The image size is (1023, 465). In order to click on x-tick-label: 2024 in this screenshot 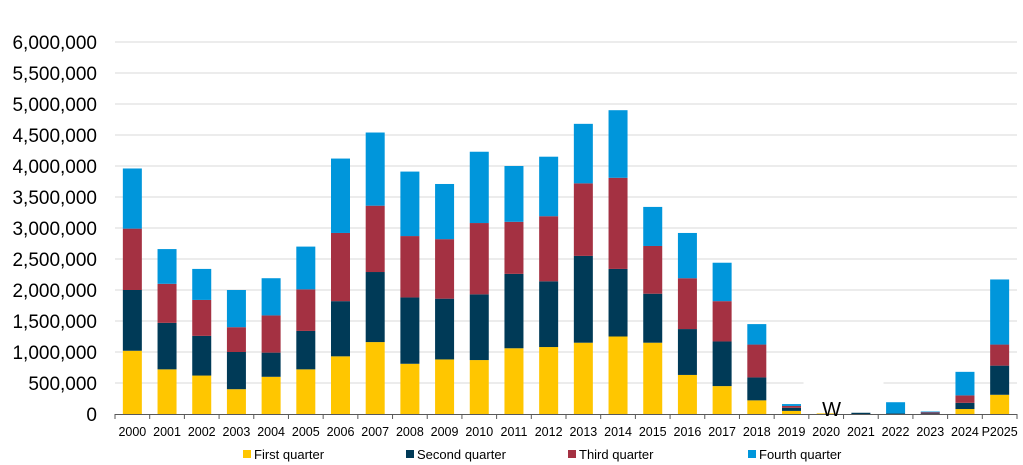, I will do `click(965, 432)`.